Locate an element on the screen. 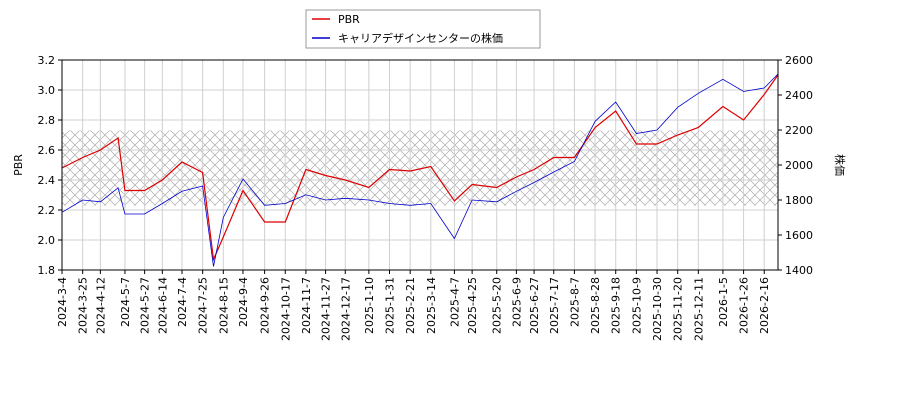 The height and width of the screenshot is (400, 900). x-tick-label: 2025-12-11 is located at coordinates (698, 309).